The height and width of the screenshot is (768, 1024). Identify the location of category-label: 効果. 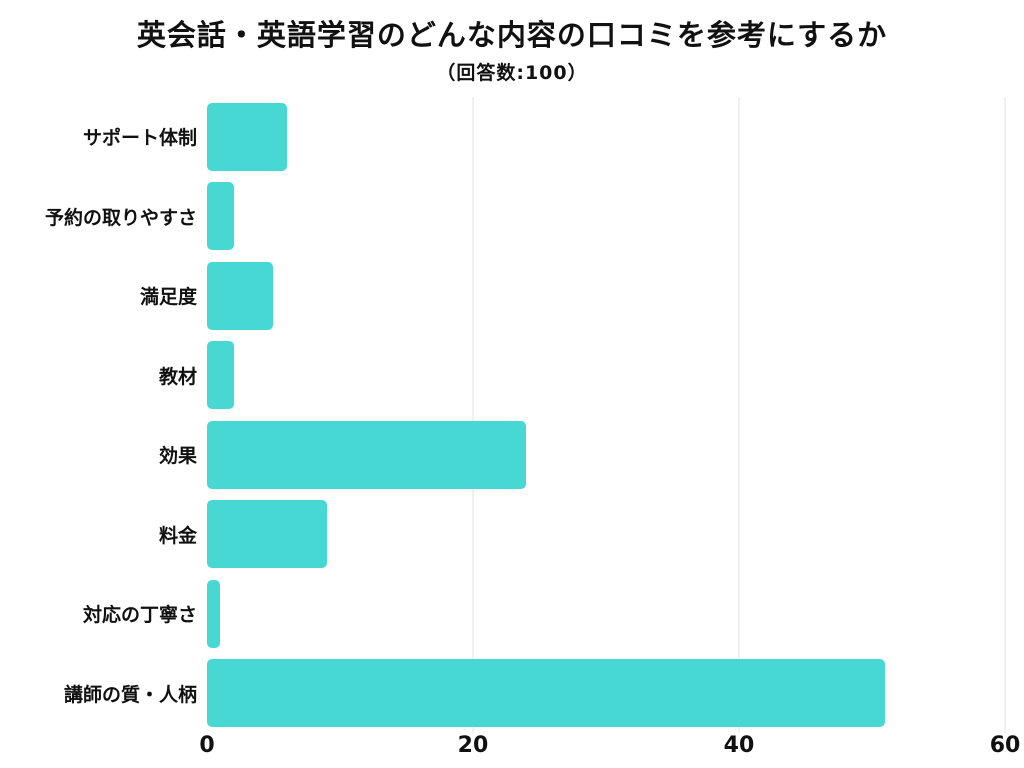
(177, 456).